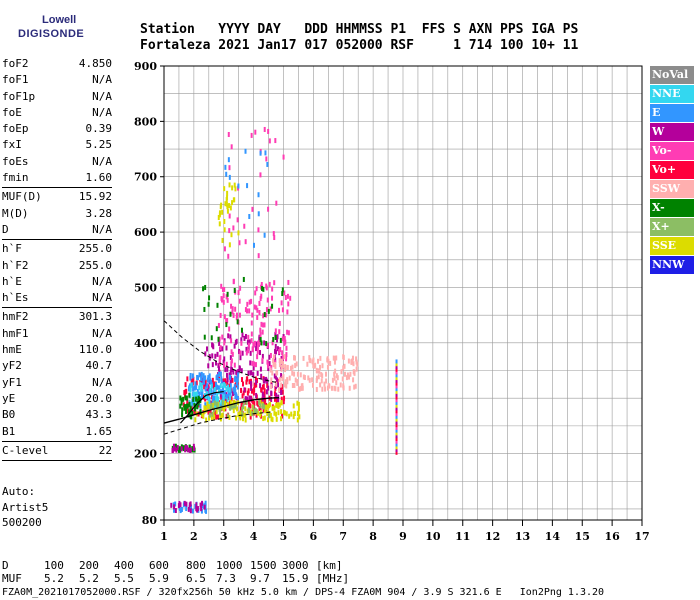 The image size is (700, 600). Describe the element at coordinates (145, 398) in the screenshot. I see `y-tick-label: 300` at that location.